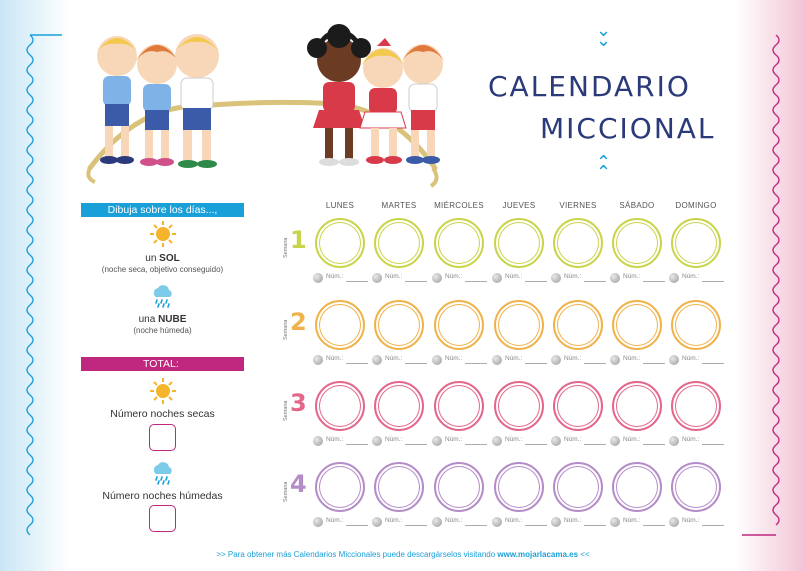  What do you see at coordinates (628, 128) in the screenshot?
I see `title-line-2: MICCIONAL` at bounding box center [628, 128].